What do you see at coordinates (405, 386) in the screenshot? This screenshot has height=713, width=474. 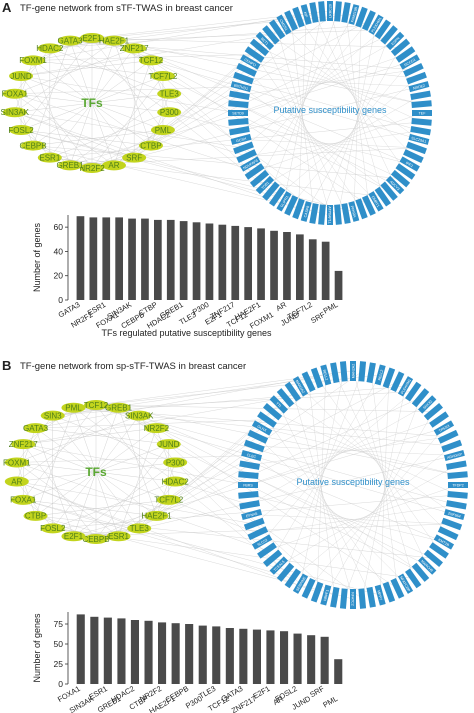 I see `gene-node: PLEKHM1` at bounding box center [405, 386].